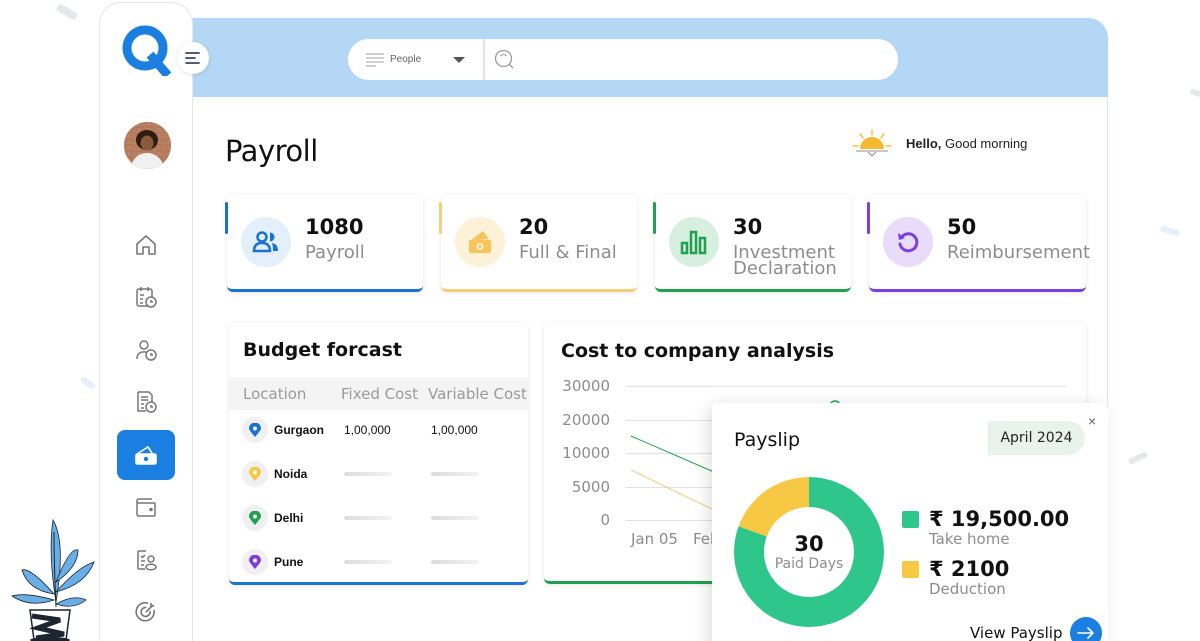 This screenshot has height=641, width=1200. I want to click on stat-label: Reimbursement, so click(1019, 252).